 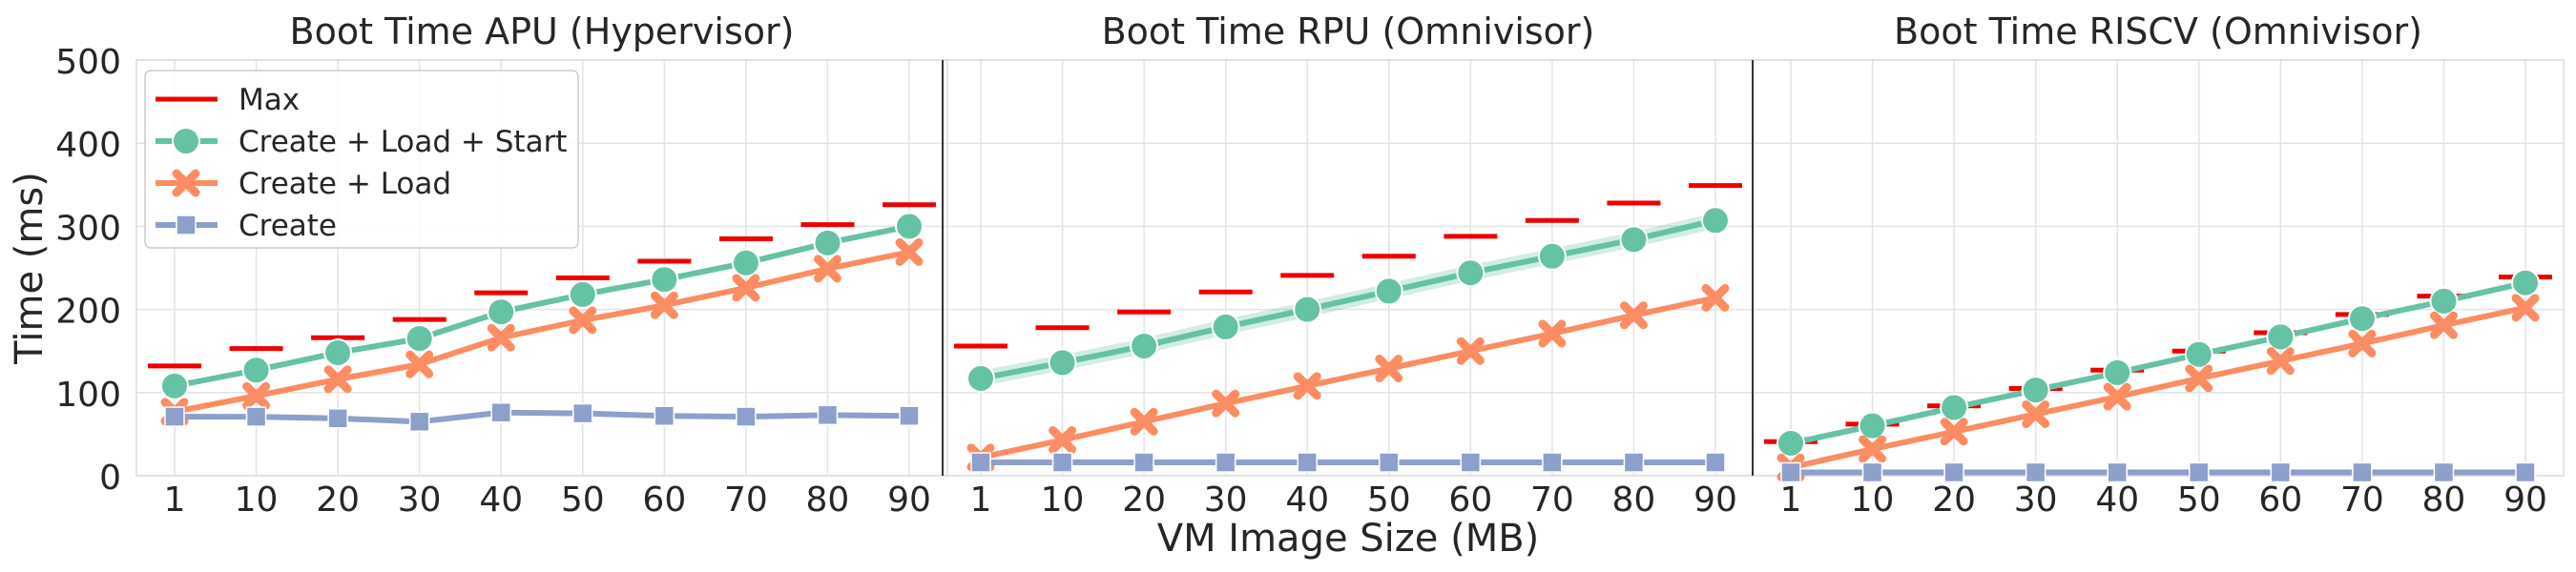 I want to click on x-axis-label: VM Image Size (MB), so click(x=1348, y=539).